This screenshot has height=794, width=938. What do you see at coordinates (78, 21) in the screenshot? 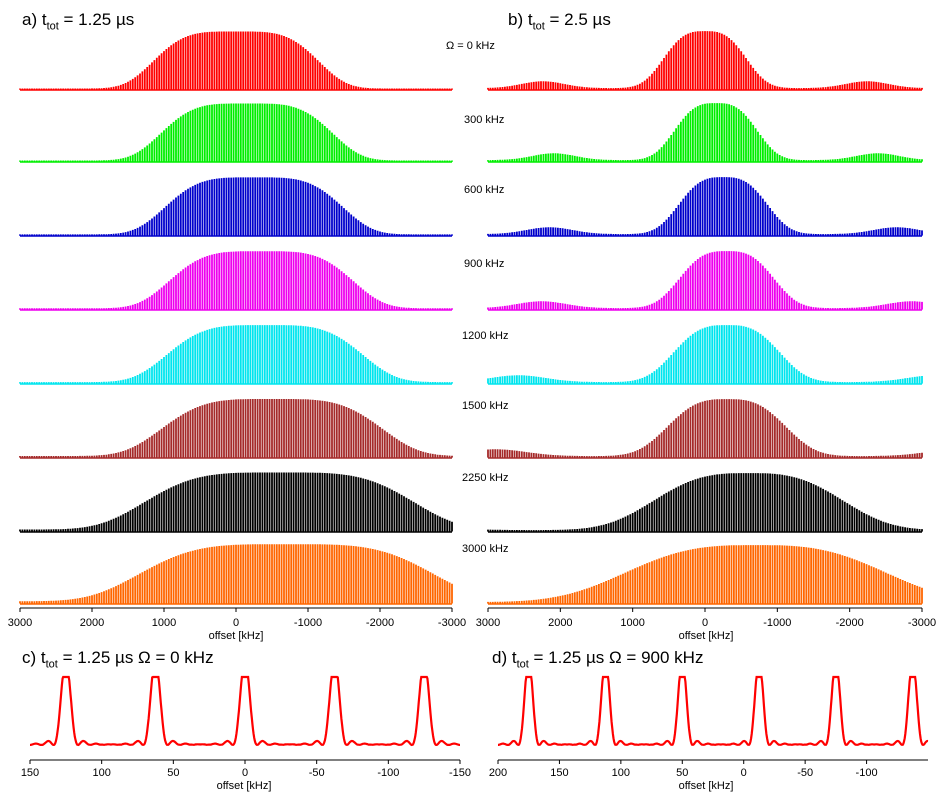
I see `panel-a-title: a) ttot = 1.25 µs` at bounding box center [78, 21].